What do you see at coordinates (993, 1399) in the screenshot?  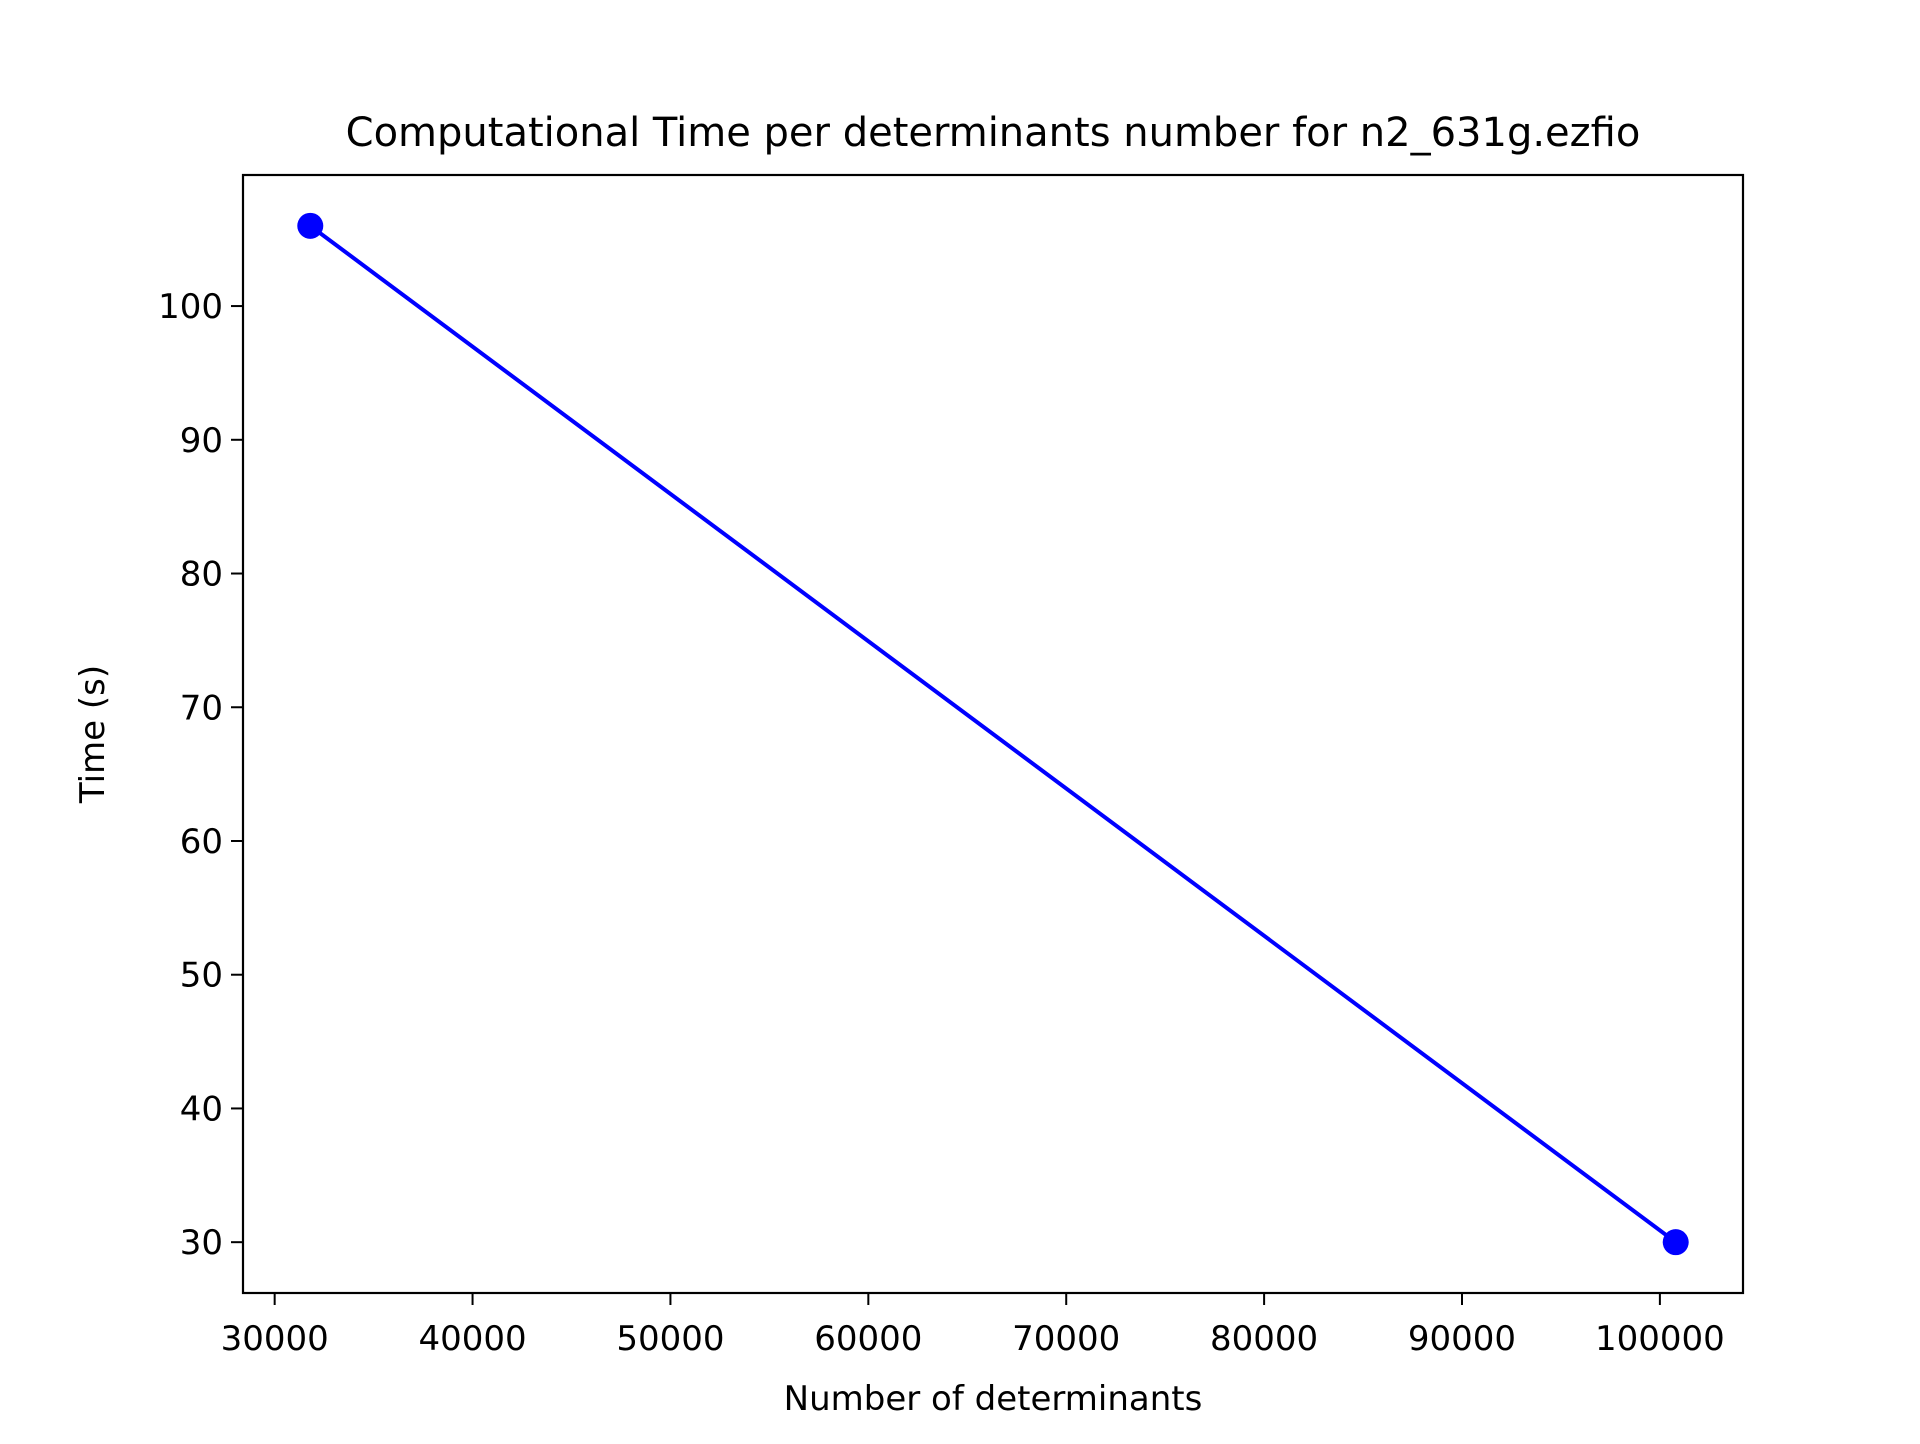 I see `x-axis-label: Number of determinants` at bounding box center [993, 1399].